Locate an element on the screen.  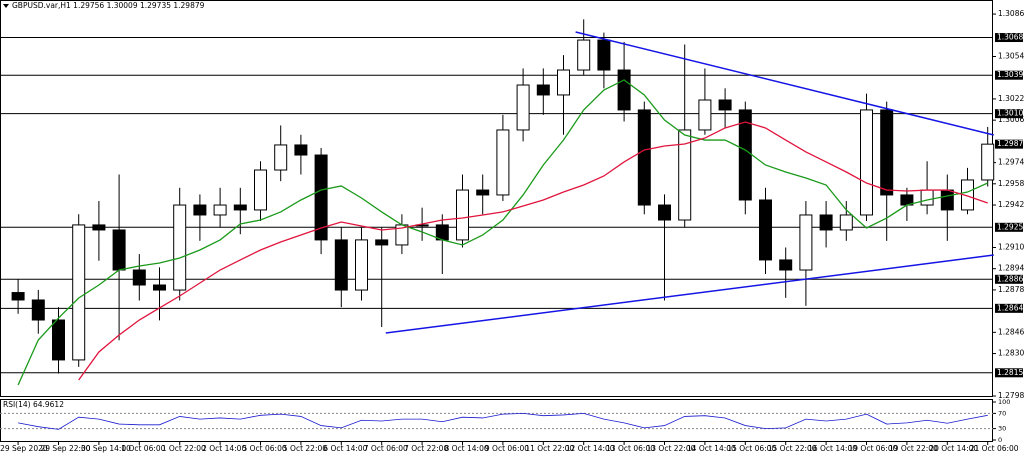
x-tick-label: 8 Oct 14:00 is located at coordinates (467, 448).